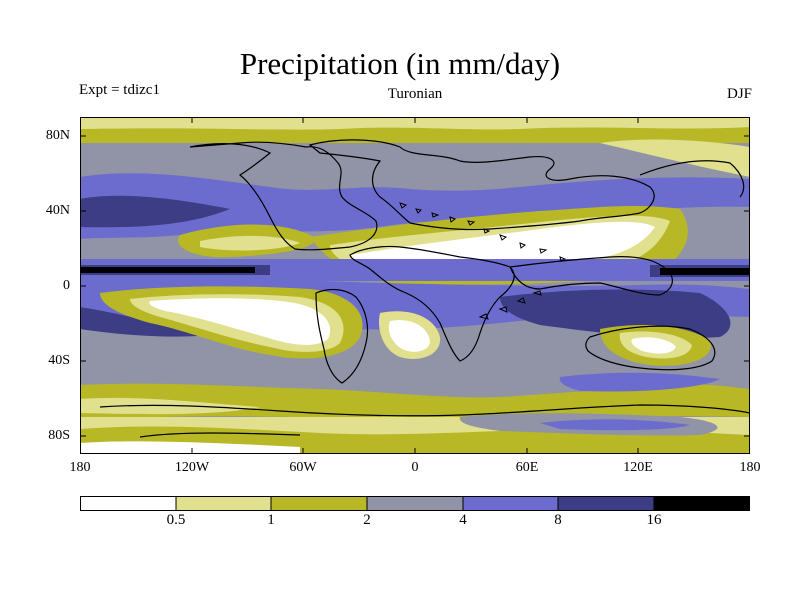  I want to click on period-label: Turonian, so click(415, 94).